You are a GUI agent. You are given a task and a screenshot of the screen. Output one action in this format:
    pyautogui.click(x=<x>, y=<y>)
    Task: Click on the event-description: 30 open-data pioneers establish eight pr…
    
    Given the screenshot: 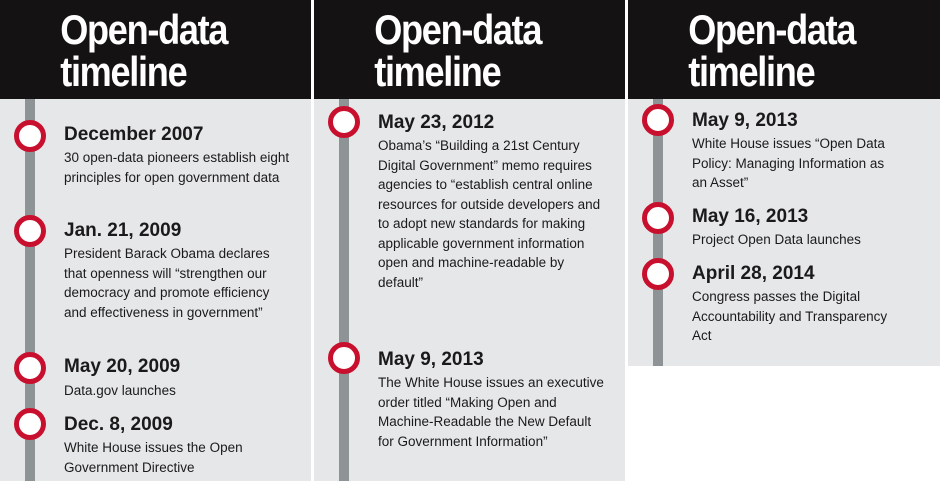 What is the action you would take?
    pyautogui.click(x=177, y=167)
    